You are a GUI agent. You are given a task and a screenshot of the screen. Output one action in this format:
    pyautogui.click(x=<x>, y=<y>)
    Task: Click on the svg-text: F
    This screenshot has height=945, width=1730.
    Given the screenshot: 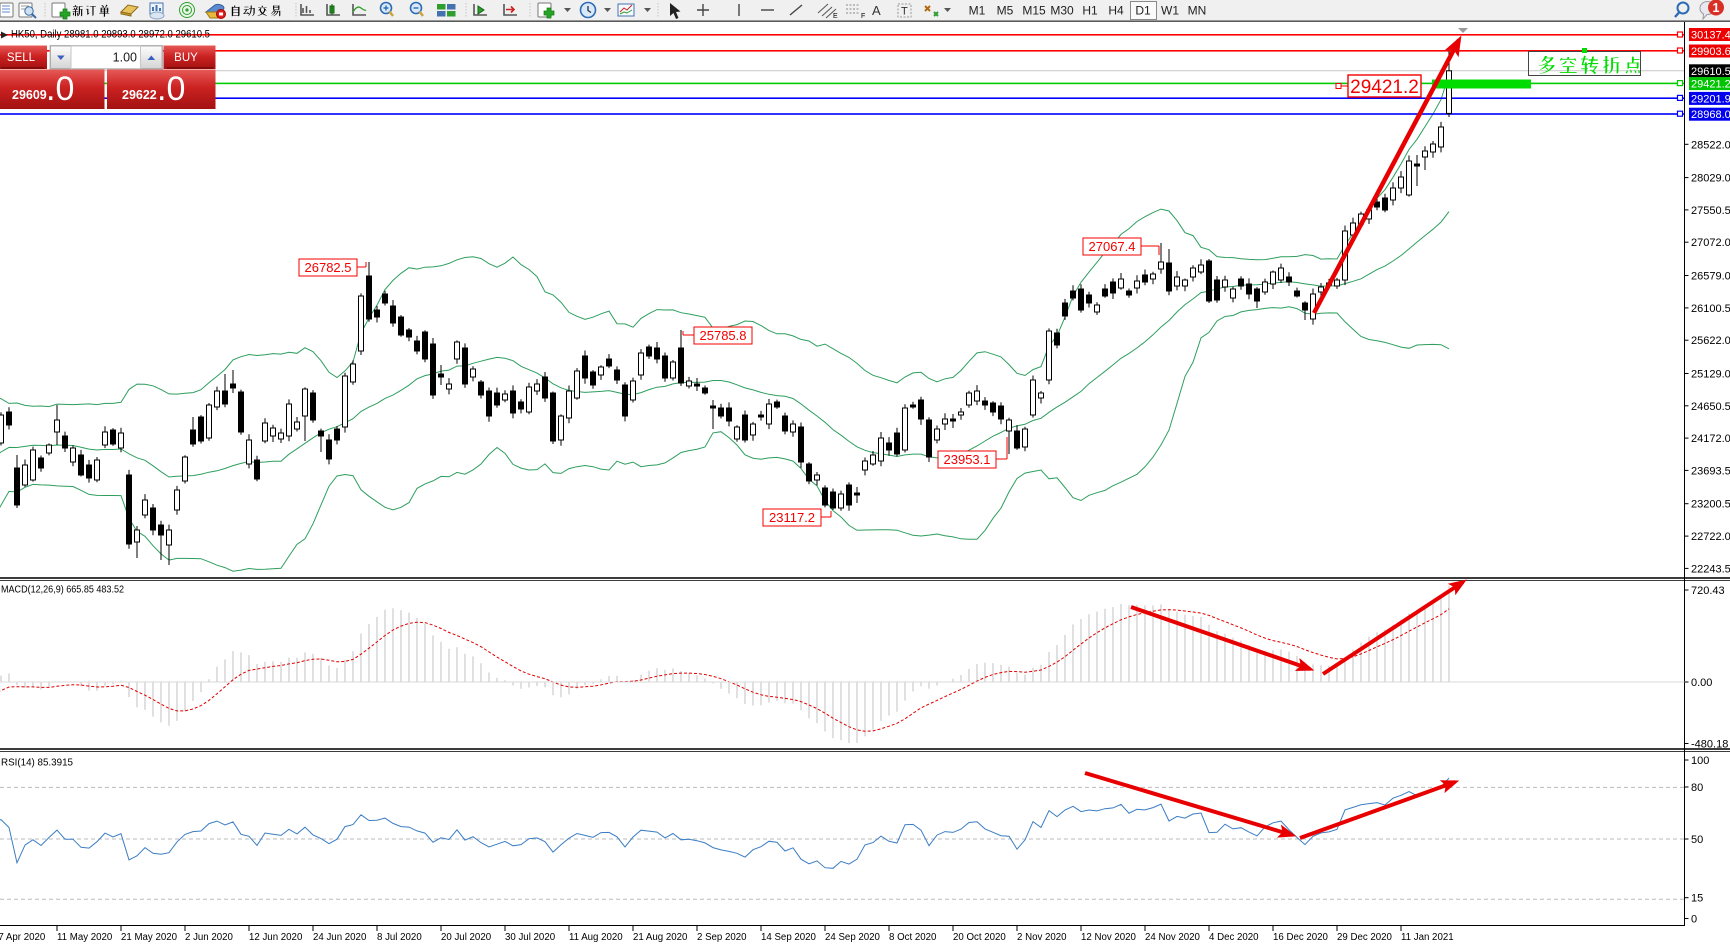 What is the action you would take?
    pyautogui.click(x=863, y=16)
    